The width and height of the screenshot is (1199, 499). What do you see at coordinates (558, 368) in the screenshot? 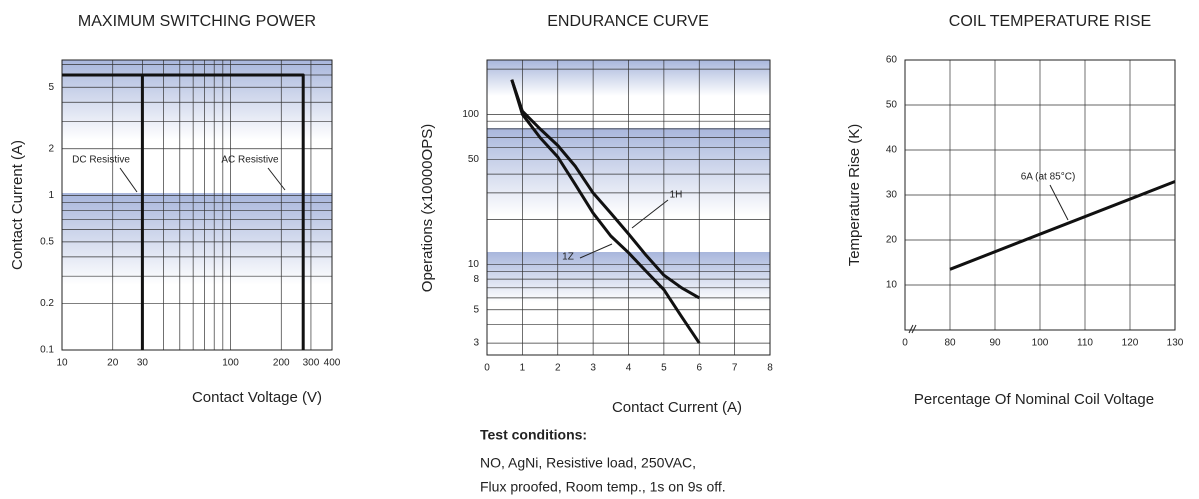
I see `x-tick-label: 2` at bounding box center [558, 368].